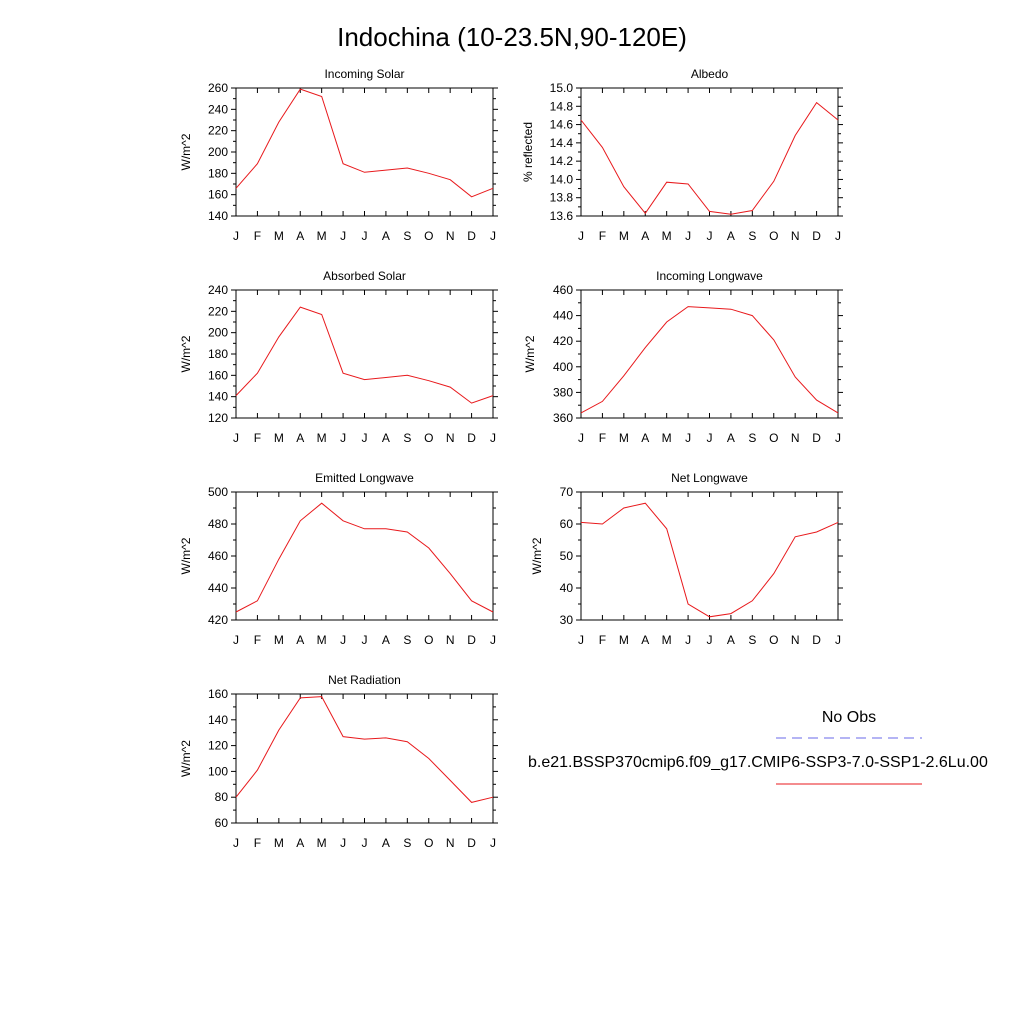  What do you see at coordinates (709, 478) in the screenshot?
I see `chart-title: Net Longwave` at bounding box center [709, 478].